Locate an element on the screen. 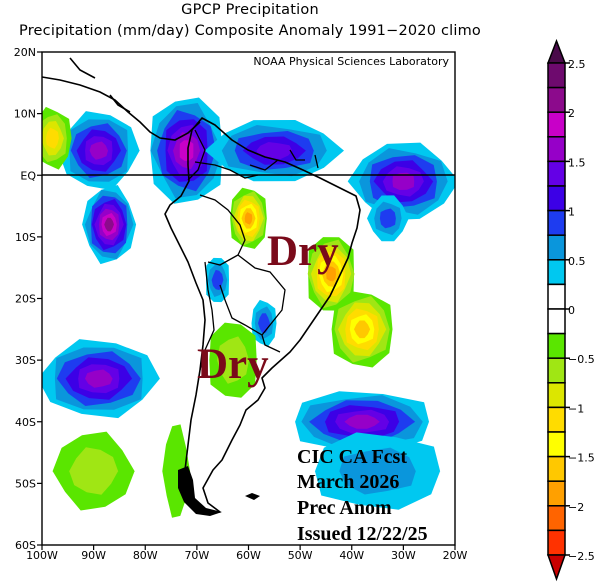 The height and width of the screenshot is (587, 610). y-tick-label: 60S is located at coordinates (25, 545).